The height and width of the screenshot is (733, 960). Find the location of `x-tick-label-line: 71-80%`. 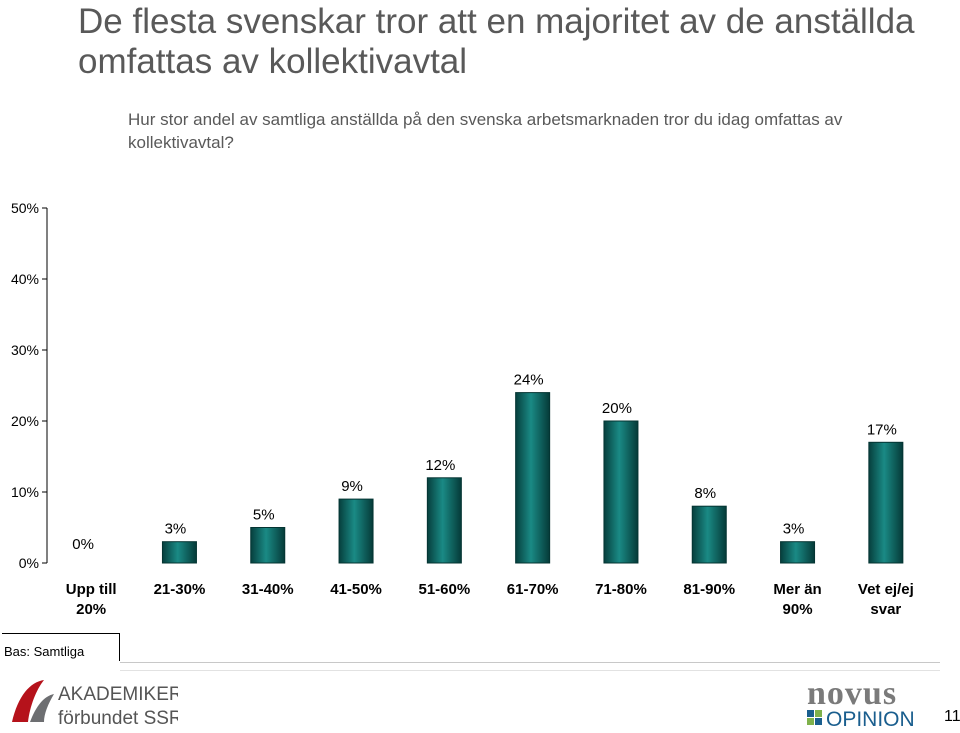

x-tick-label-line: 71-80% is located at coordinates (621, 589).